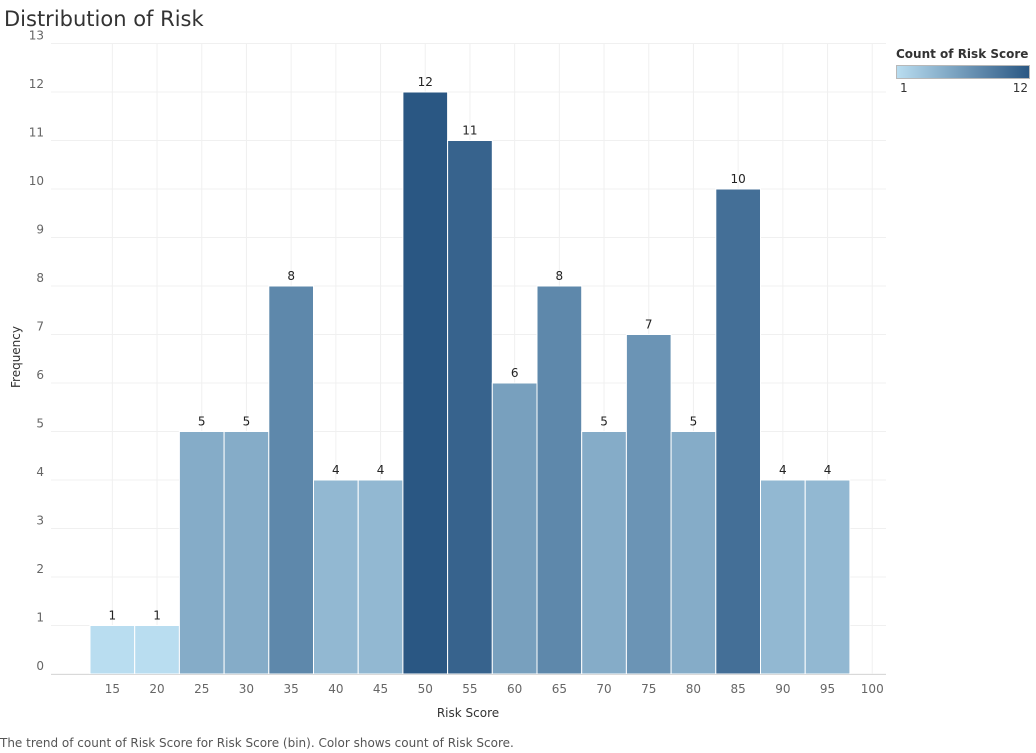 This screenshot has height=753, width=1036. I want to click on x-tick-label: 40, so click(335, 689).